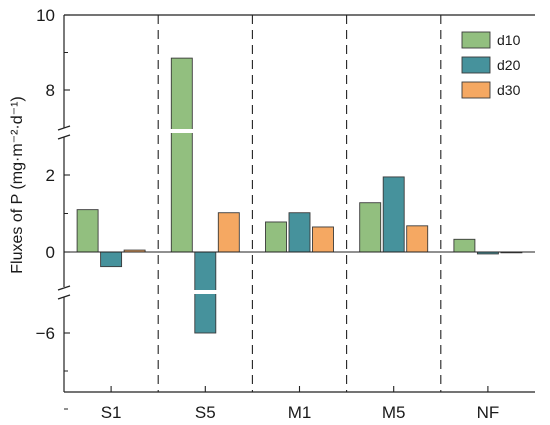 This screenshot has height=425, width=550. Describe the element at coordinates (299, 232) in the screenshot. I see `bar-m1-d20` at that location.